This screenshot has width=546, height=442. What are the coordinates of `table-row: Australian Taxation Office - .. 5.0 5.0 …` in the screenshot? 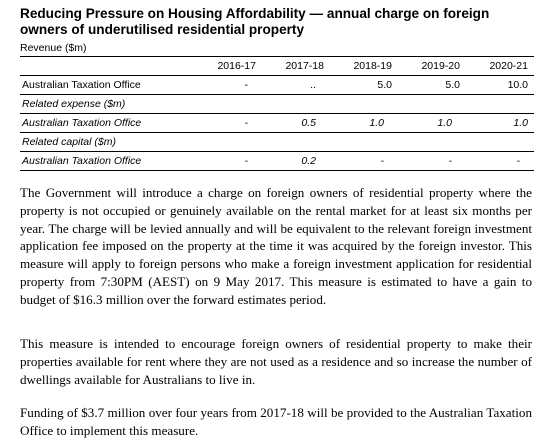 It's located at (277, 85).